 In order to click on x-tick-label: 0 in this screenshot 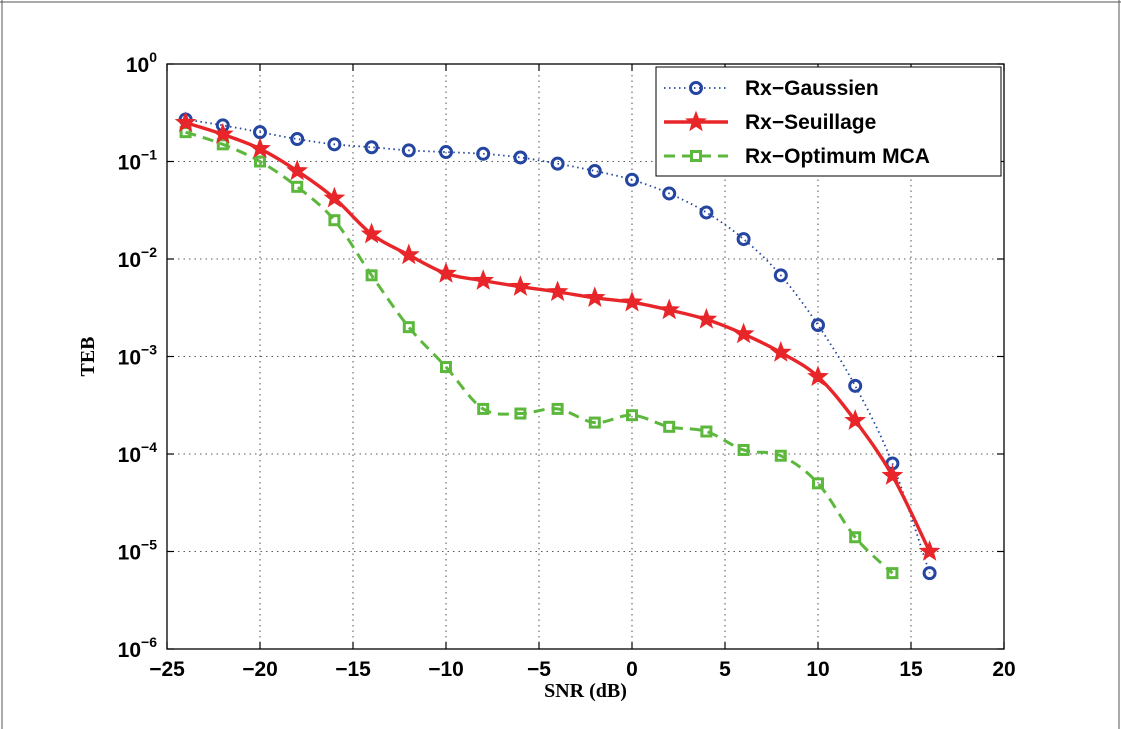, I will do `click(632, 669)`.